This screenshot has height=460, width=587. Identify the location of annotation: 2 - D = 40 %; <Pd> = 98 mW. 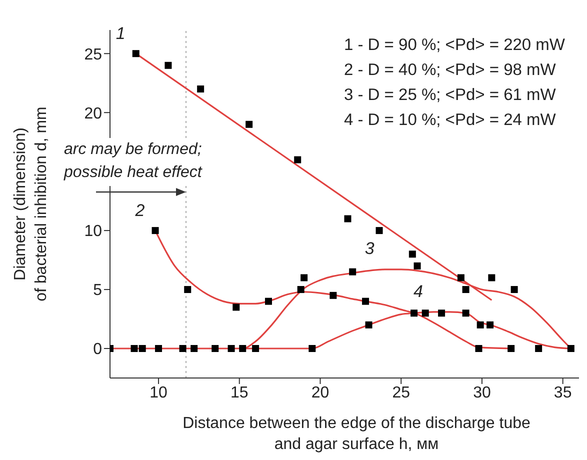
(450, 70).